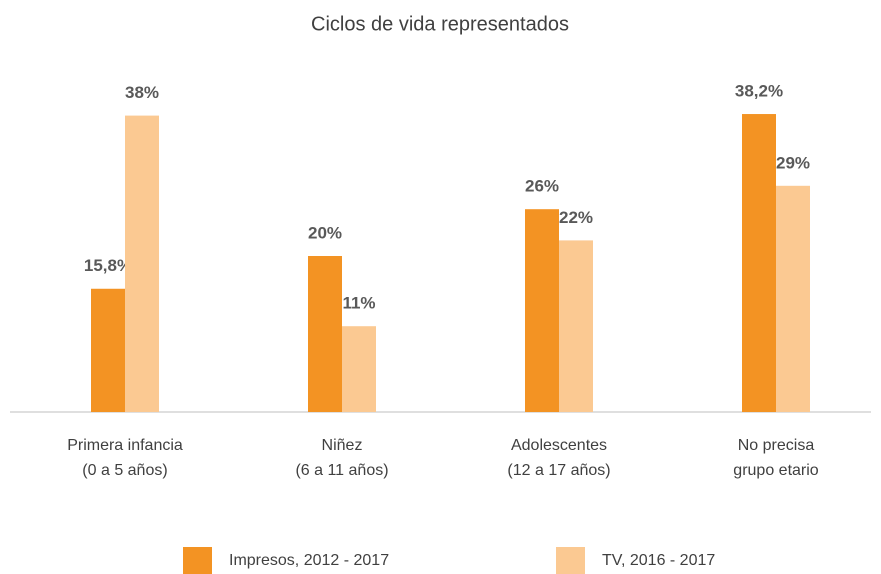 The image size is (881, 574). Describe the element at coordinates (108, 265) in the screenshot. I see `value-label: 15,8%` at that location.